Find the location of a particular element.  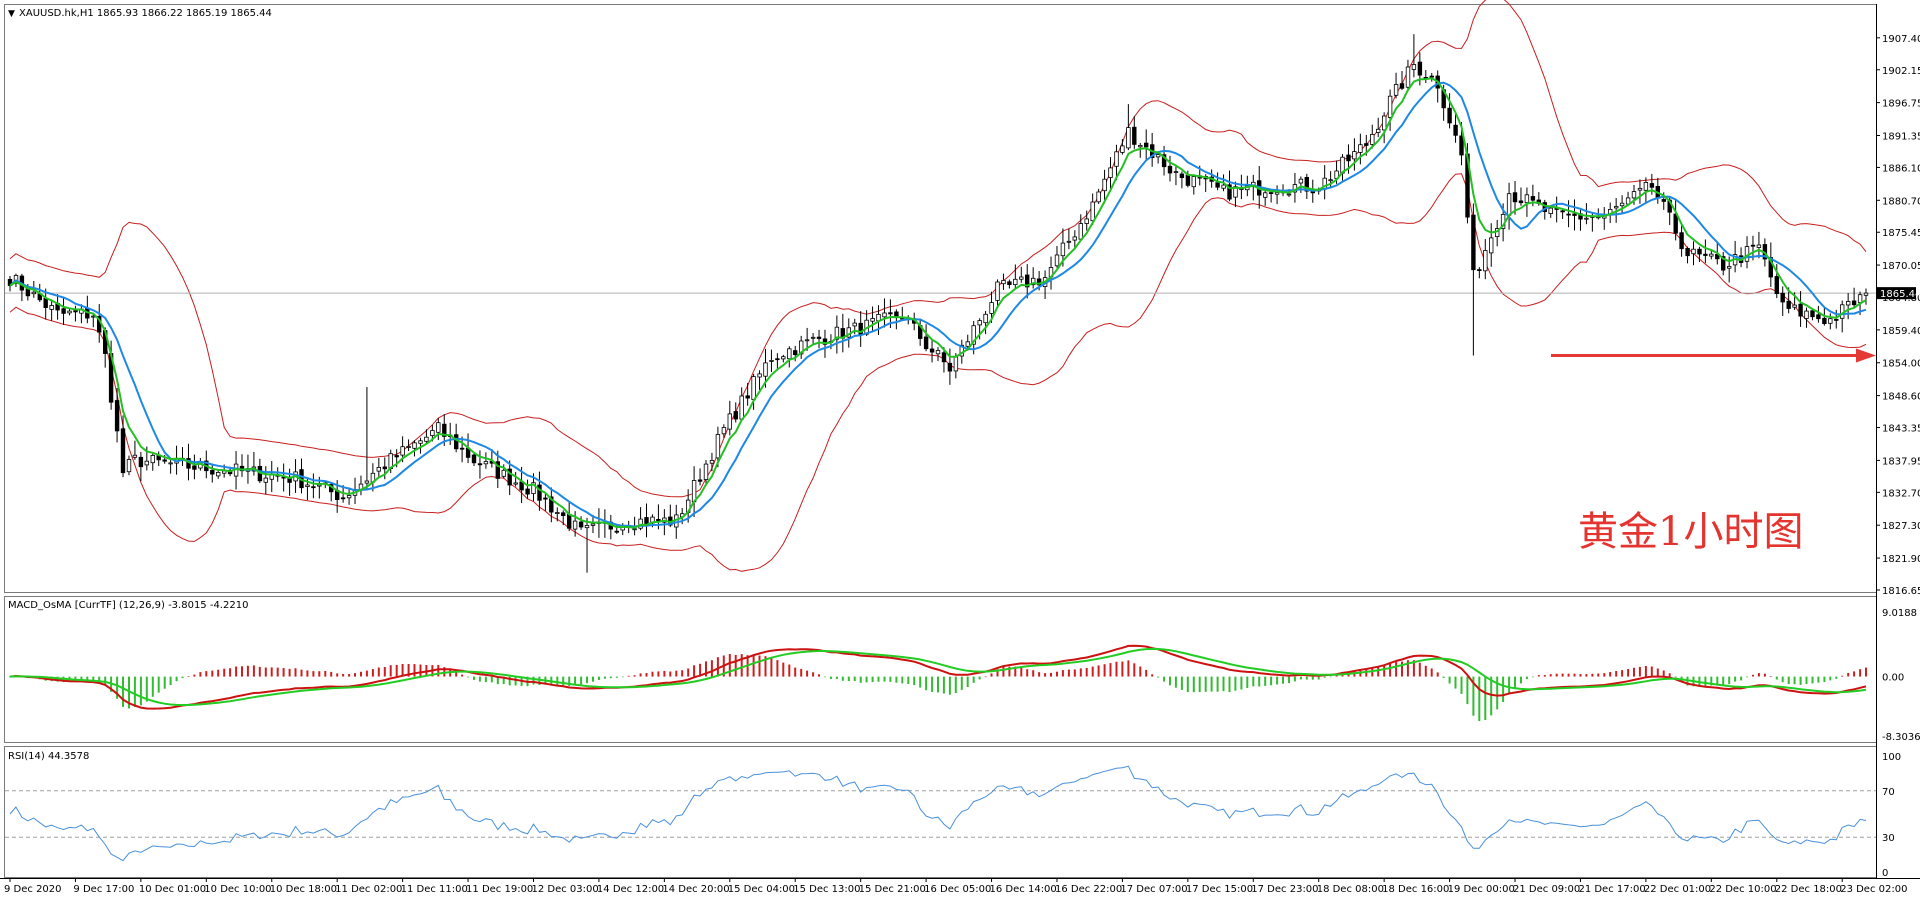

time-tick-label: 11 Dec 11:00 is located at coordinates (434, 889).